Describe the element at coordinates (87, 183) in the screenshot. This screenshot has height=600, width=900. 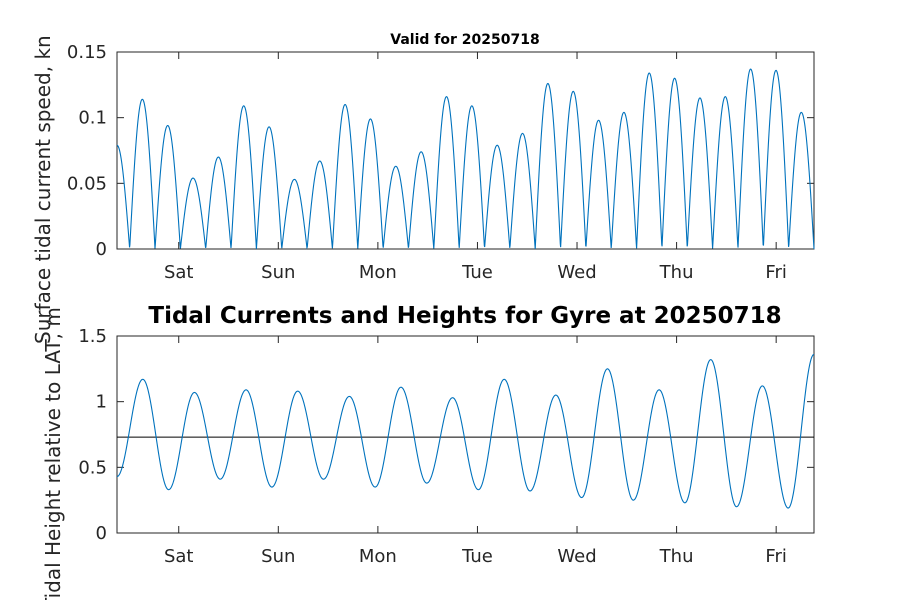
I see `current-speed-y-tick-label: 0.05` at that location.